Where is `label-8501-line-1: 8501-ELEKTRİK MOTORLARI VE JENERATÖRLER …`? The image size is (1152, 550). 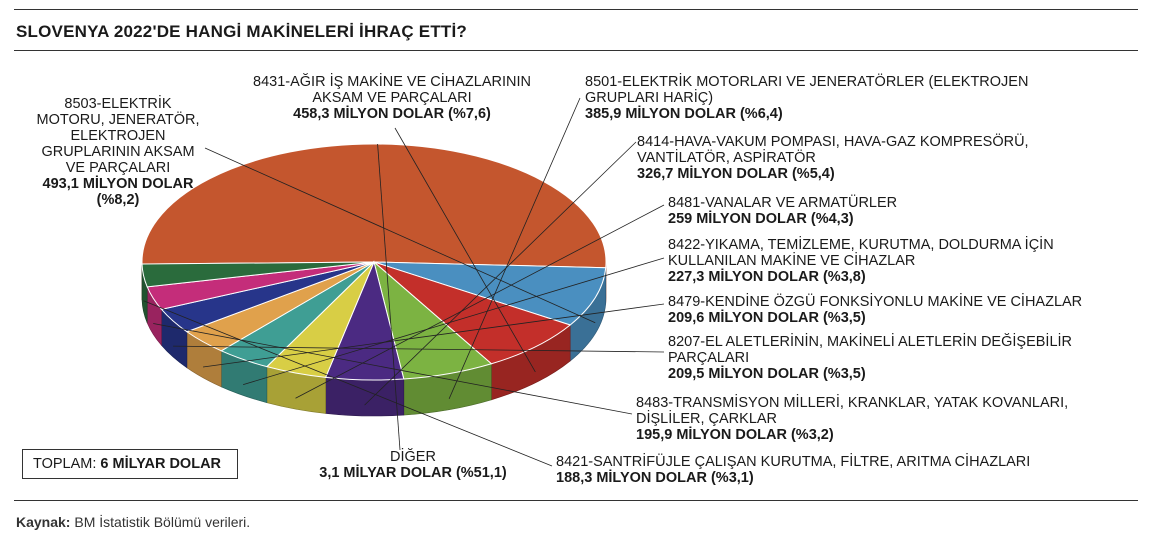
label-8501-line-1: 8501-ELEKTRİK MOTORLARI VE JENERATÖRLER … is located at coordinates (807, 82).